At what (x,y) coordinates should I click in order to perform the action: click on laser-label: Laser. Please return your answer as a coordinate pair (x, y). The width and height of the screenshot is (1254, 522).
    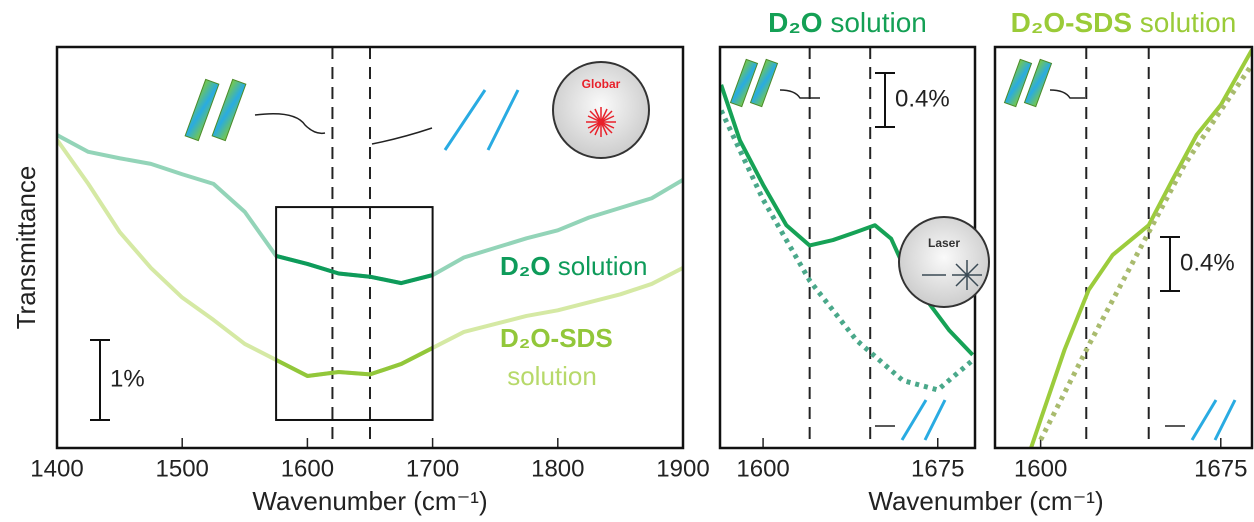
    Looking at the image, I should click on (944, 243).